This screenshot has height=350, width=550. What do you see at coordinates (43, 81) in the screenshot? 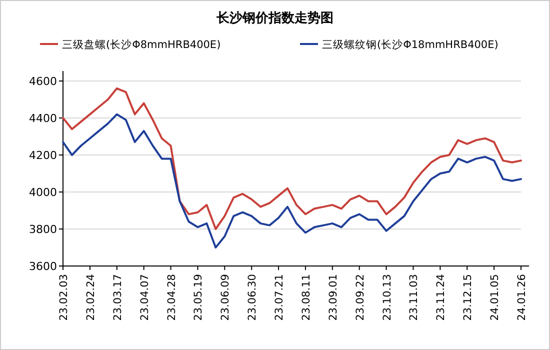
I see `y-tick-label: 4600` at bounding box center [43, 81].